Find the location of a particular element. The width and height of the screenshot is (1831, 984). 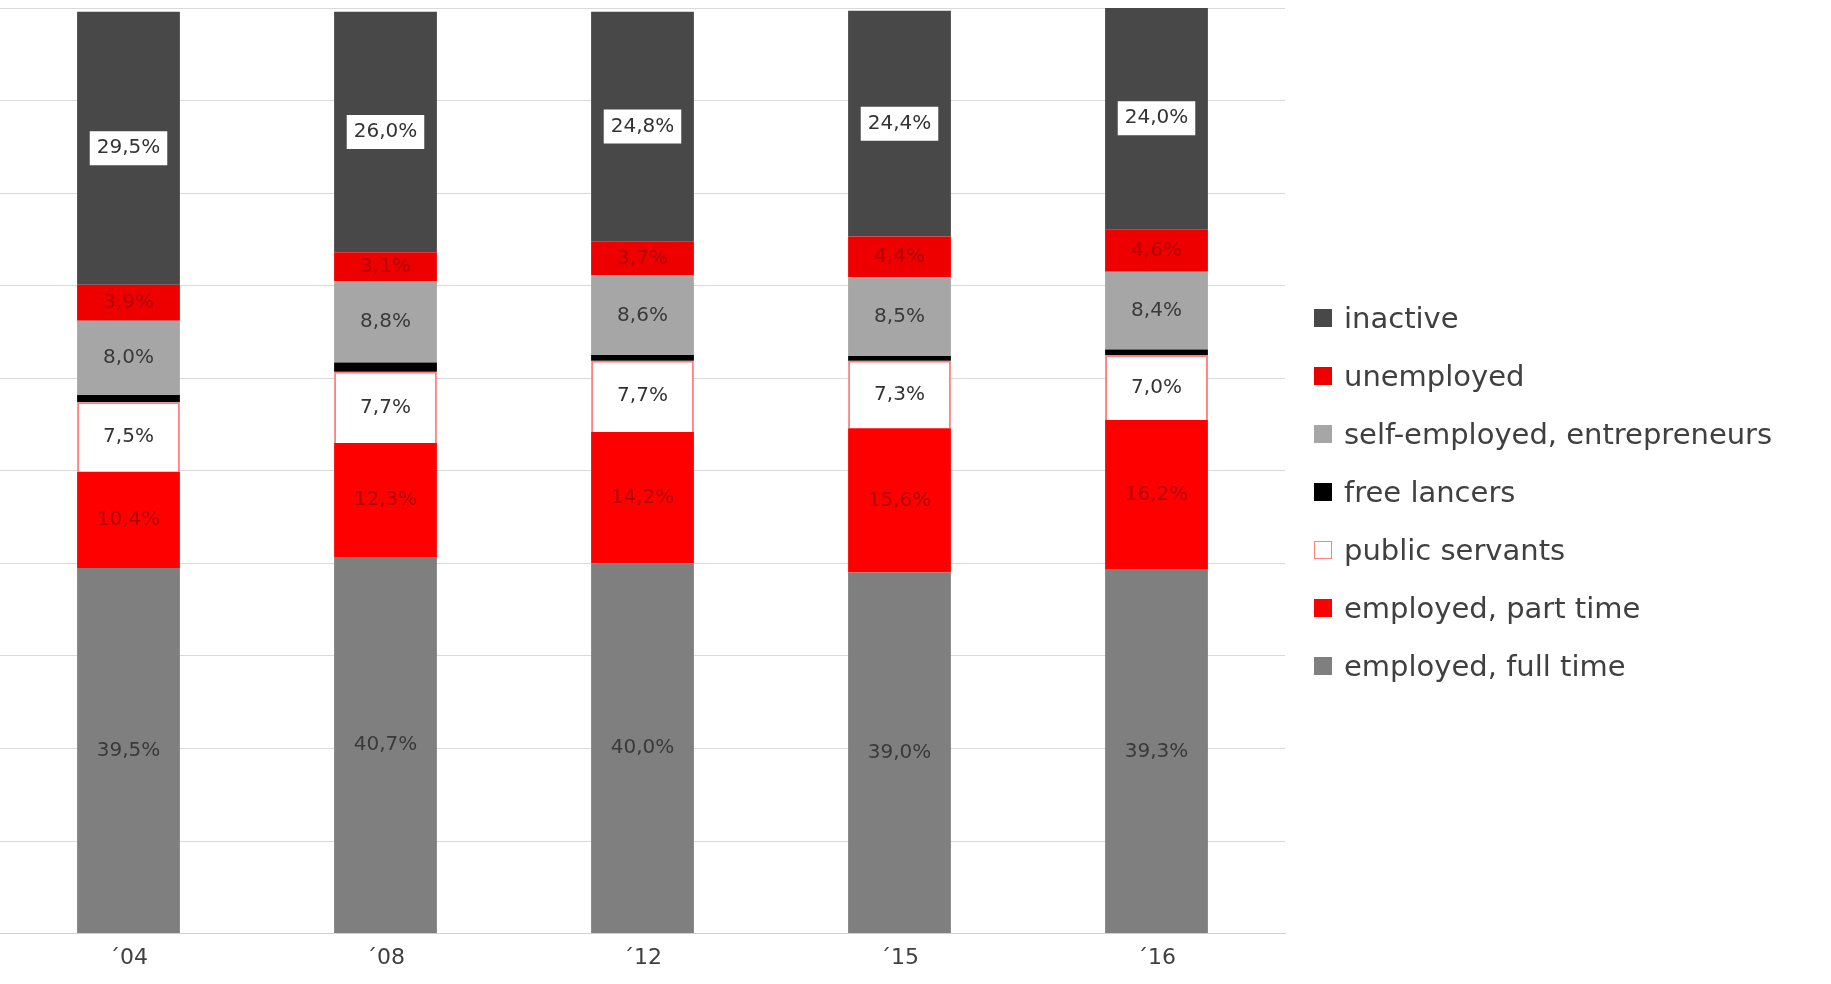

legend-label: employed, full time is located at coordinates (1485, 666).